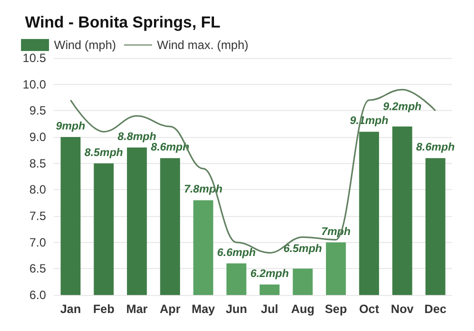  Describe the element at coordinates (402, 106) in the screenshot. I see `data-label: 9.2mph` at that location.